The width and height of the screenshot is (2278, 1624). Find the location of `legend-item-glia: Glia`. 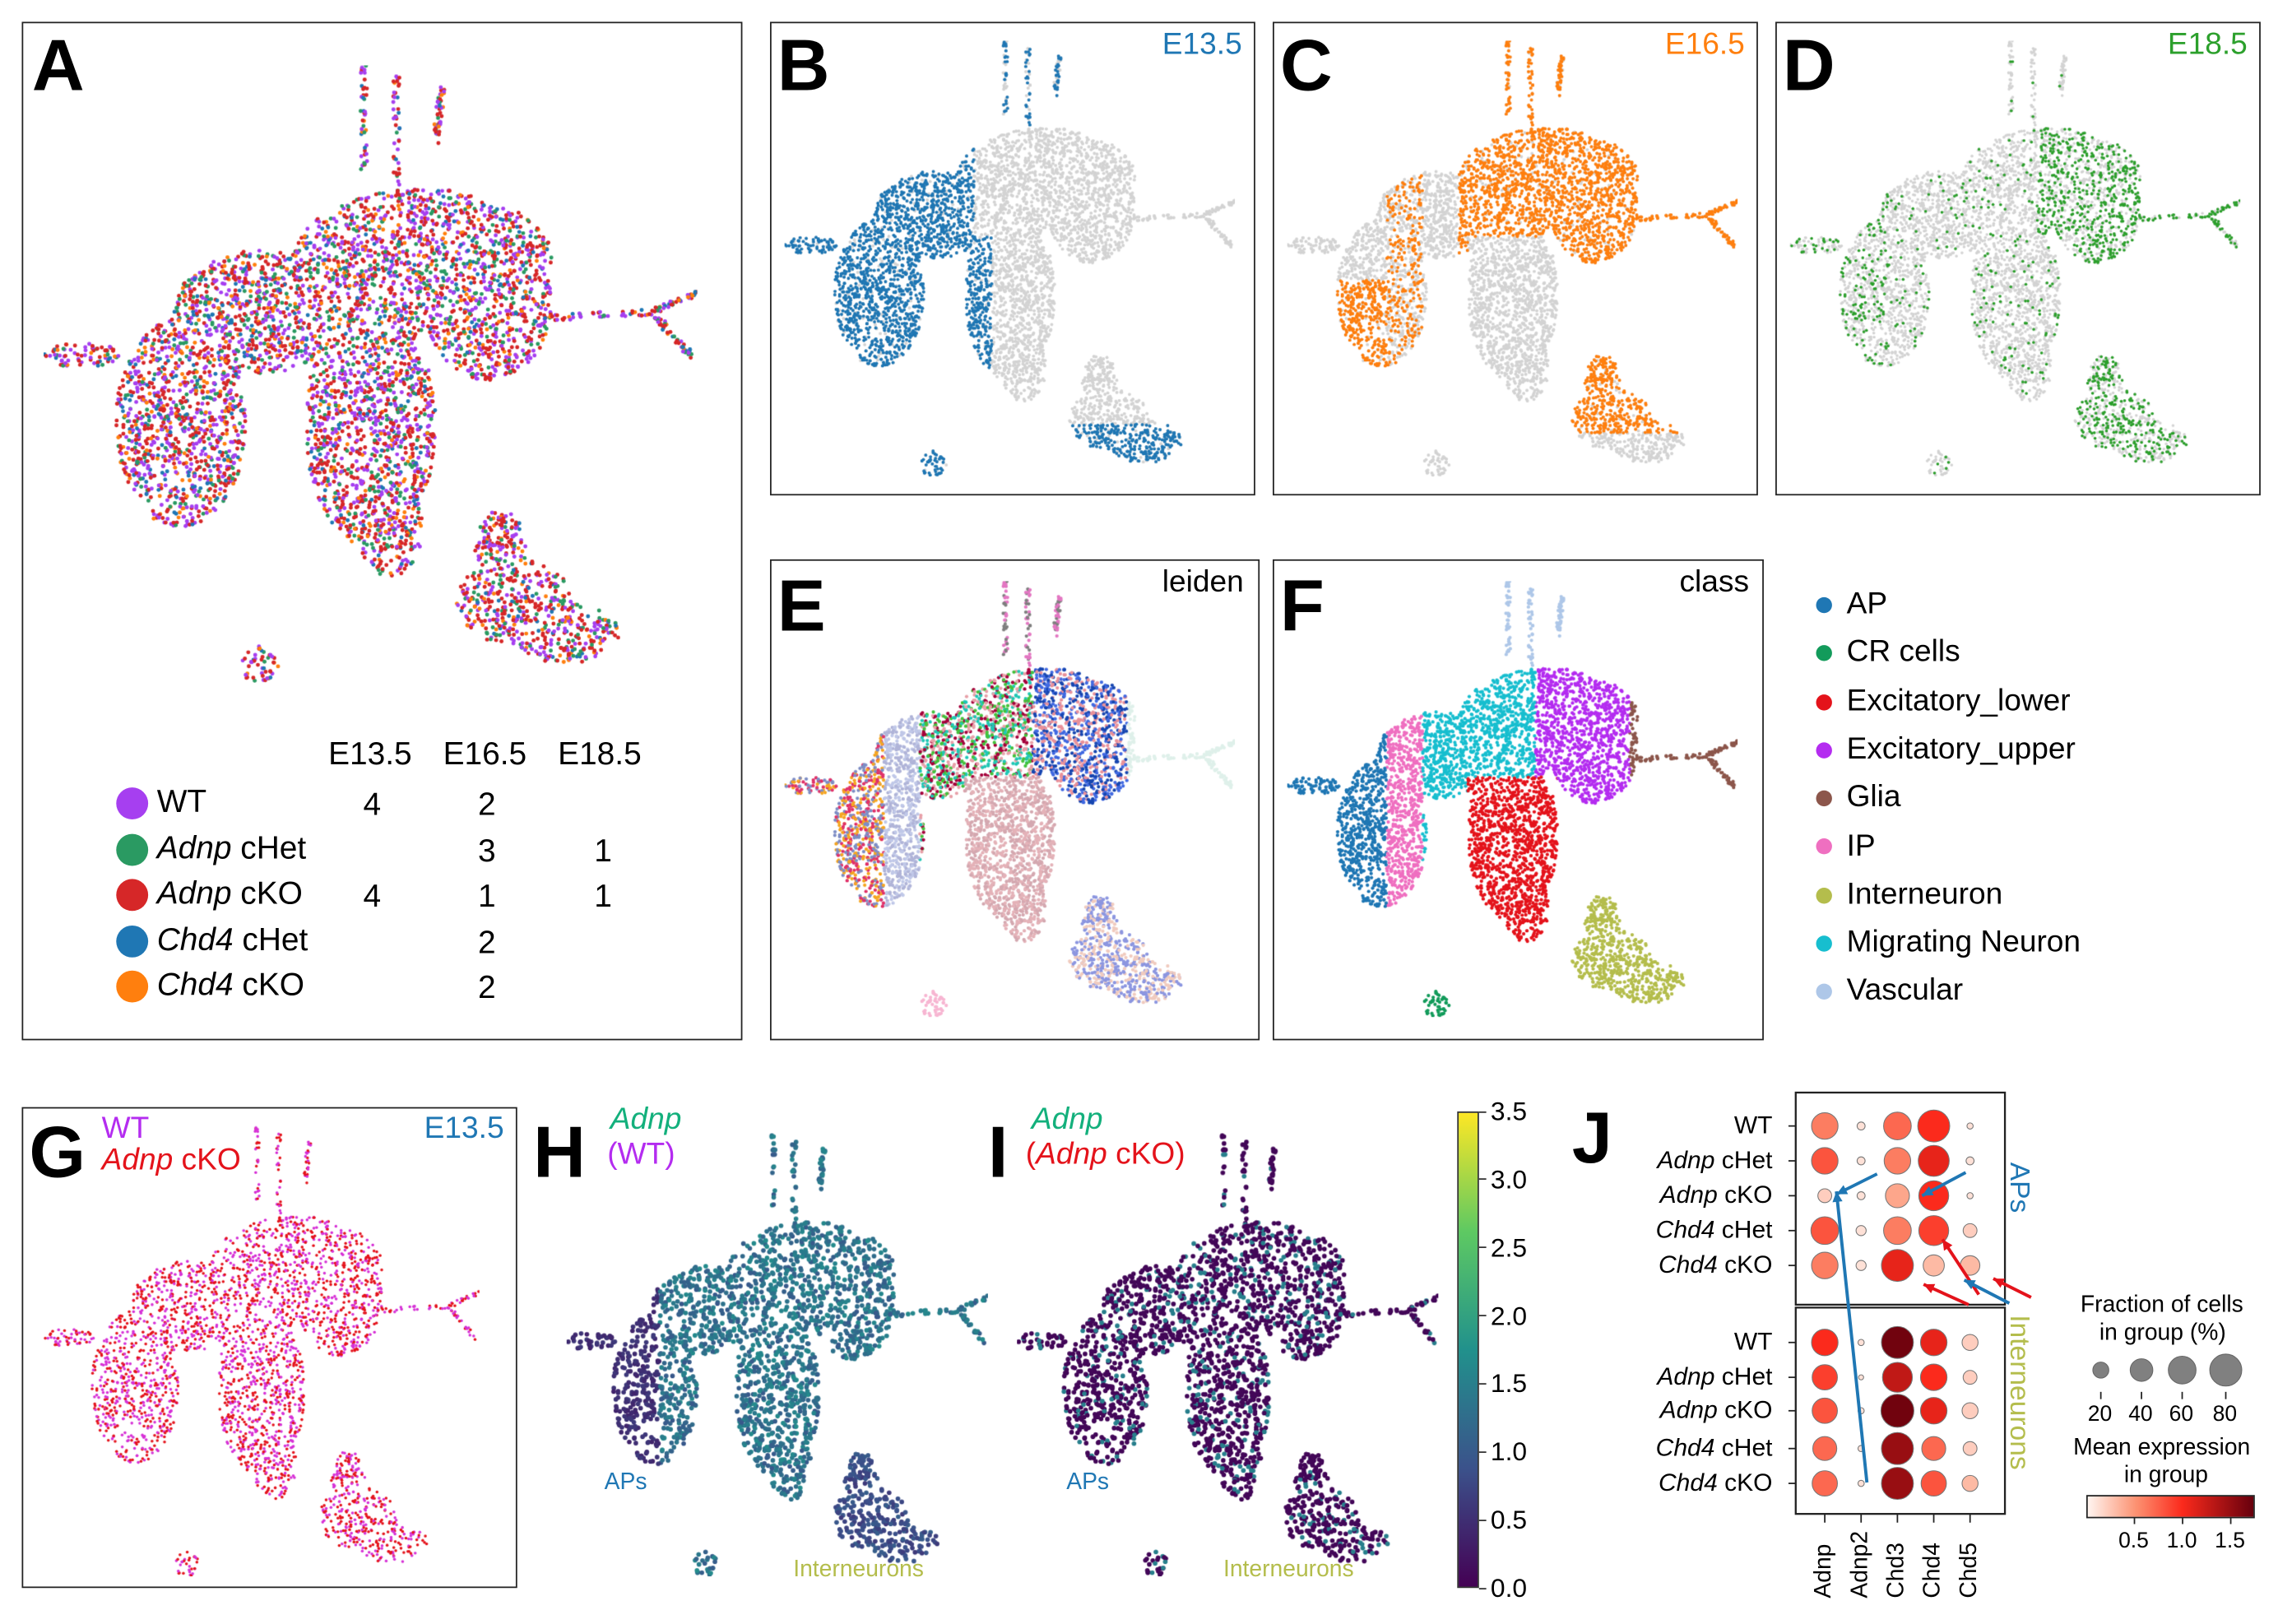

legend-item-glia: Glia is located at coordinates (1858, 797).